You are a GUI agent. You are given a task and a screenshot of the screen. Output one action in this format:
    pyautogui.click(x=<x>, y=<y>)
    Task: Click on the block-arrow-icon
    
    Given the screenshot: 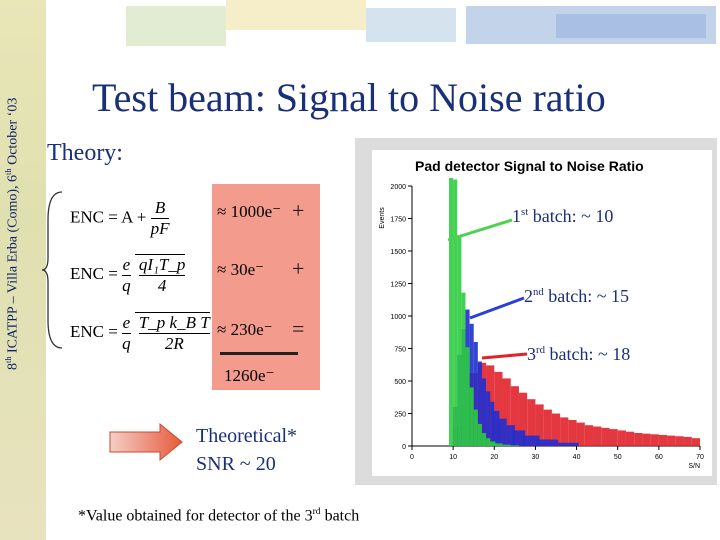 What is the action you would take?
    pyautogui.click(x=146, y=442)
    